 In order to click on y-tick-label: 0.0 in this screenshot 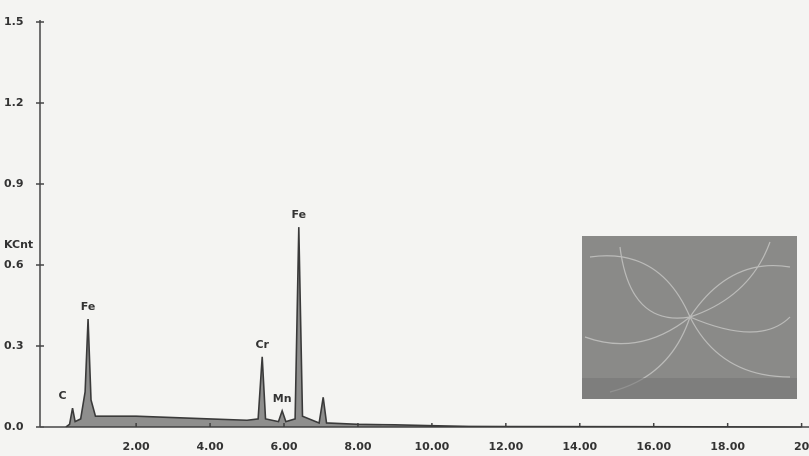, I will do `click(14, 426)`.